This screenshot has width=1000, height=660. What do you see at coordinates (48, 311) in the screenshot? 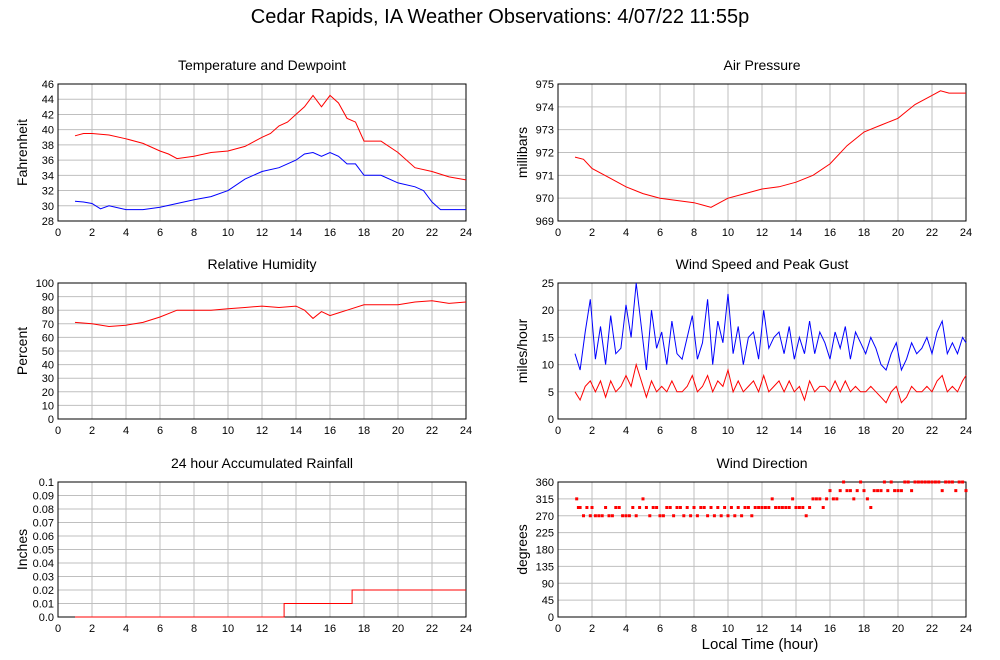
I see `y-tick-label: 80` at bounding box center [48, 311].